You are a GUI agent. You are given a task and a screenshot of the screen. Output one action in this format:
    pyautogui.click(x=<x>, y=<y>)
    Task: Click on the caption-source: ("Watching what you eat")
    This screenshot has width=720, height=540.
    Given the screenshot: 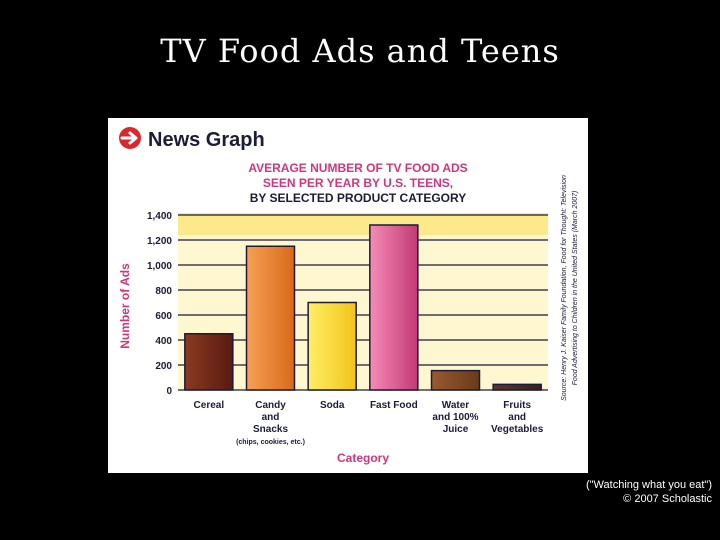 What is the action you would take?
    pyautogui.click(x=648, y=485)
    